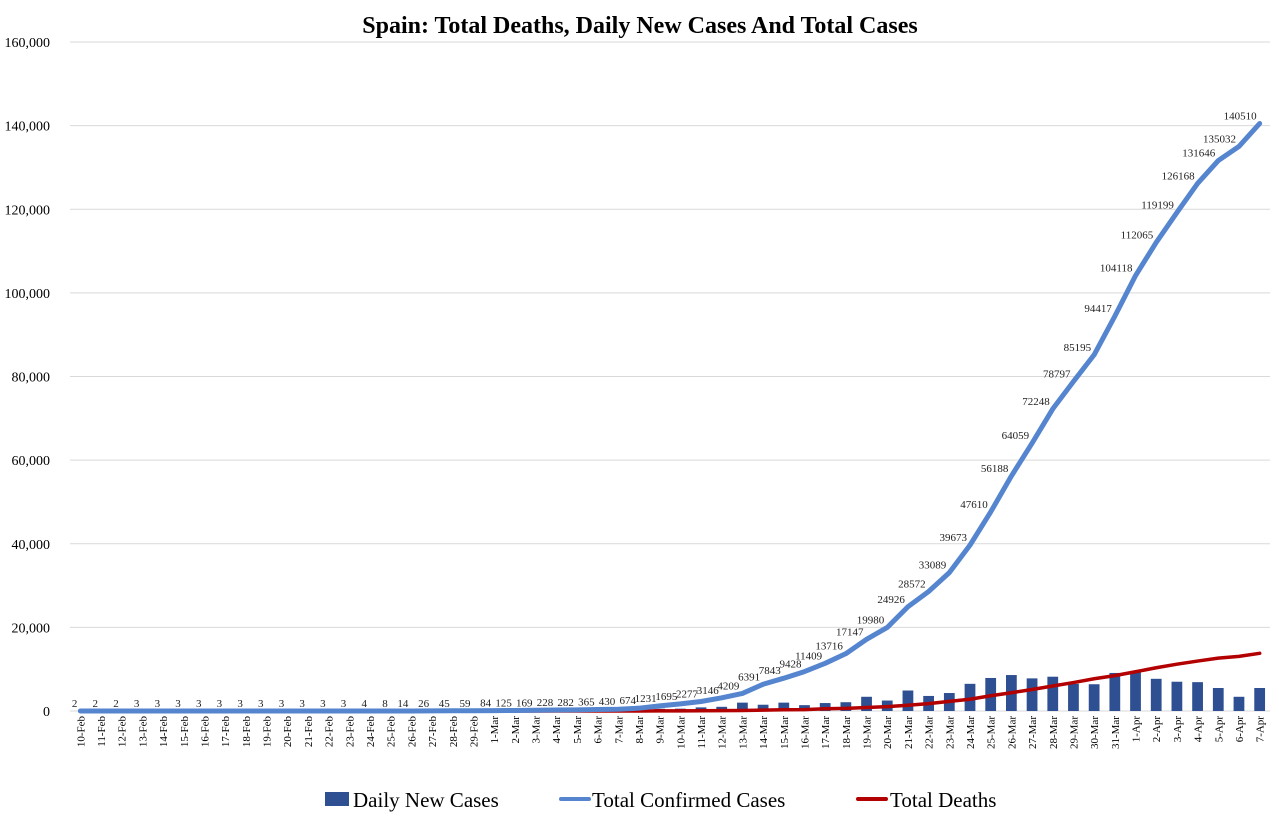  I want to click on x-tick-label: 24-Feb, so click(371, 732).